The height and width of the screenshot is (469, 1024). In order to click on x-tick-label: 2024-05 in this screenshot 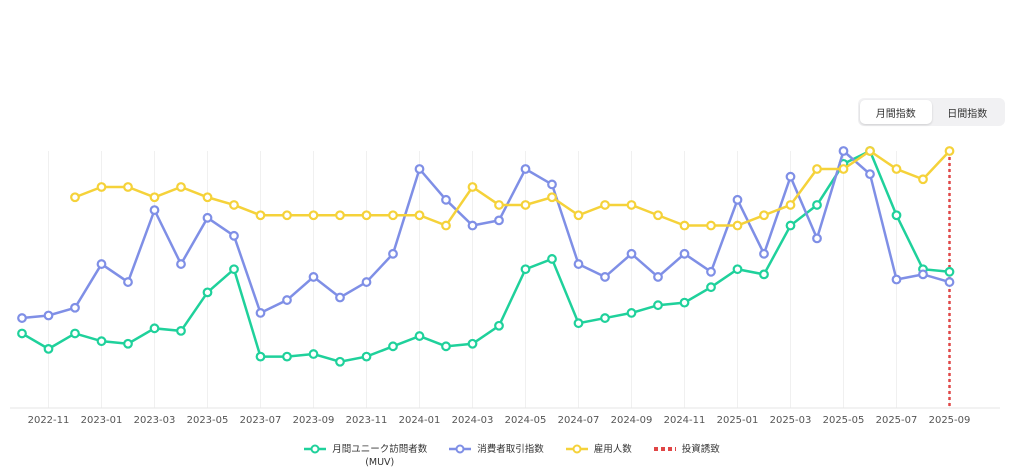, I will do `click(526, 420)`.